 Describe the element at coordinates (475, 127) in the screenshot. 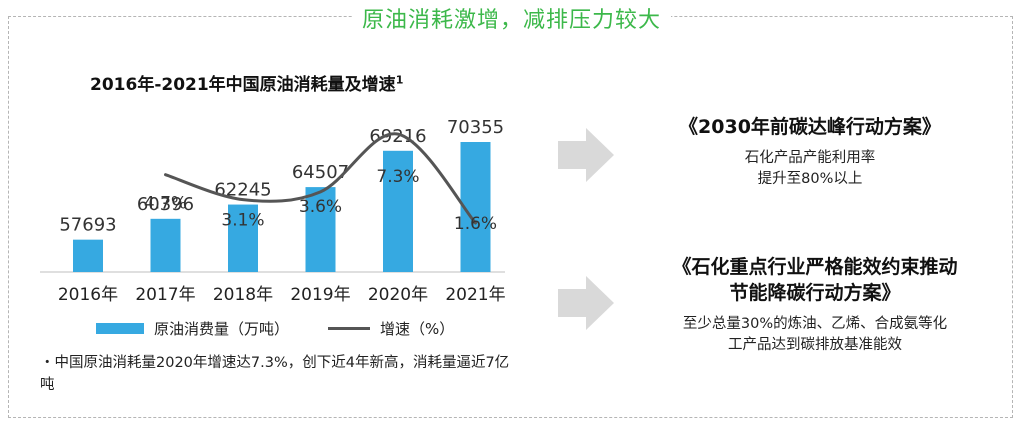

I see `bar-value-label: 70355` at that location.